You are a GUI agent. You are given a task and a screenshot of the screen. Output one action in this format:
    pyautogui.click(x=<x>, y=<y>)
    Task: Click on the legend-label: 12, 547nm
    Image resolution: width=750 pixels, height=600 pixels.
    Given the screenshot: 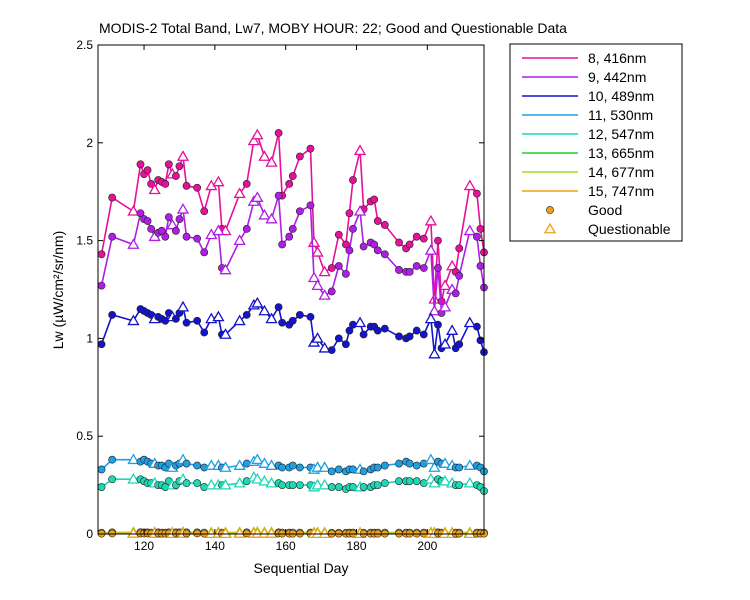 What is the action you would take?
    pyautogui.click(x=621, y=134)
    